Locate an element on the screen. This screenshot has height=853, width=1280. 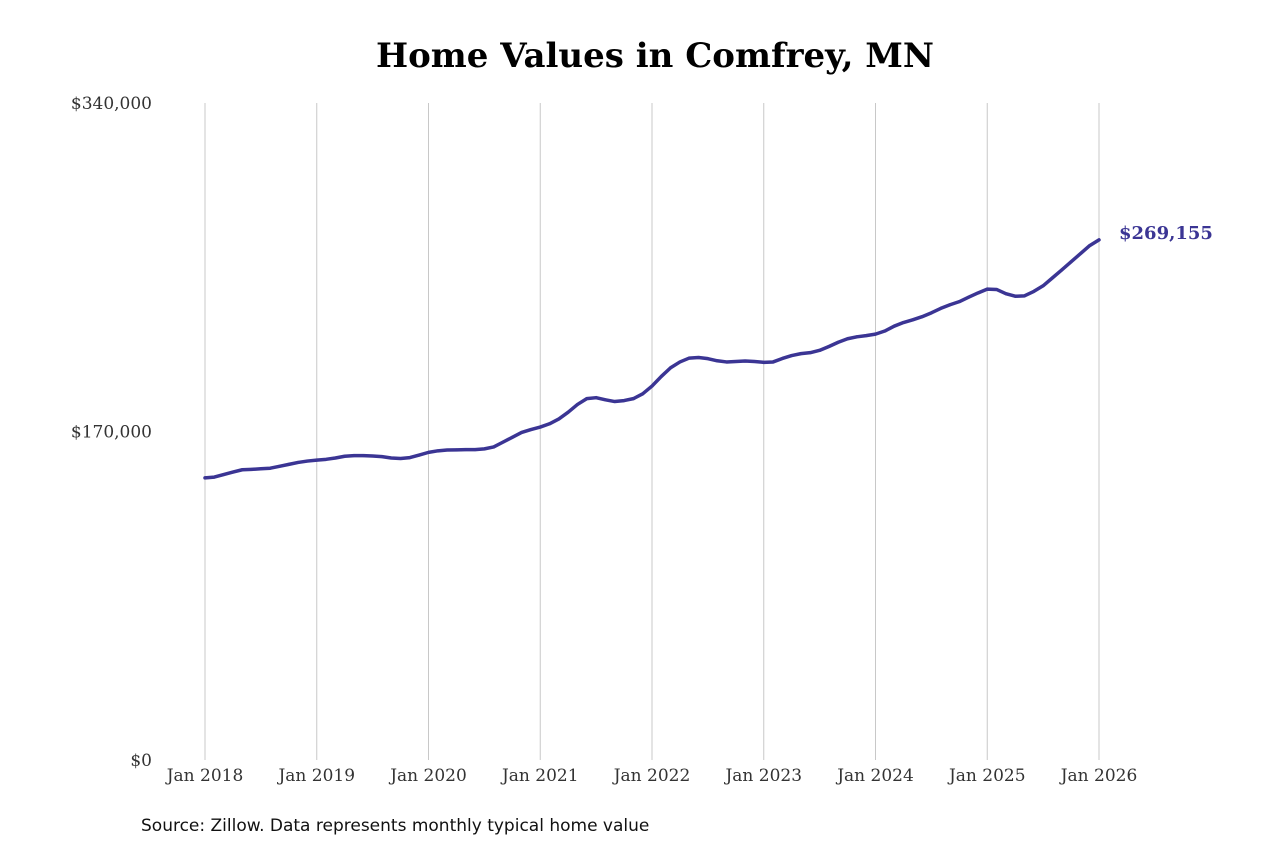
chart-title: Home Values in Comfrey, MN is located at coordinates (655, 56).